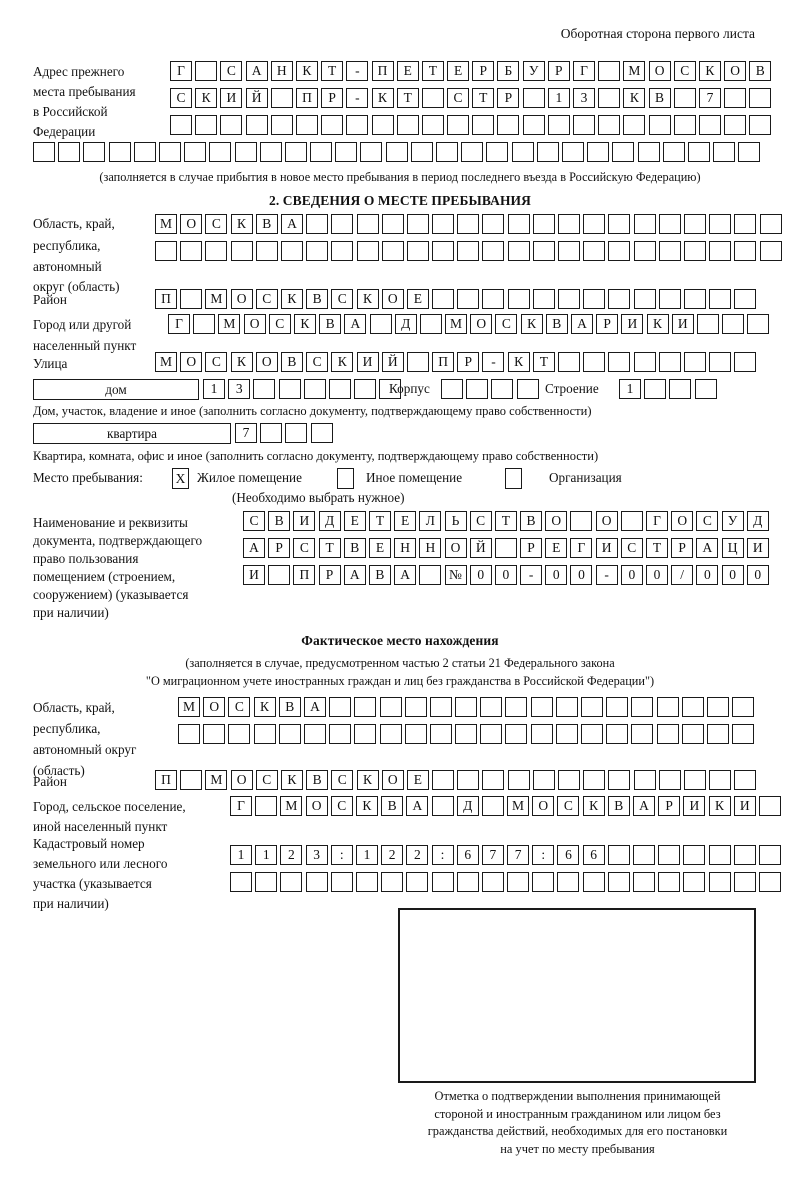 The image size is (800, 1180). Describe the element at coordinates (180, 478) in the screenshot. I see `stay-type-checkbox-residential: X` at that location.